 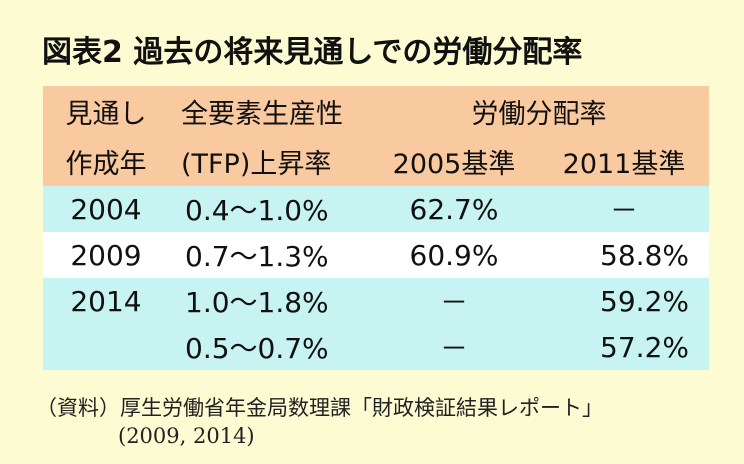 I want to click on header-row-1: 見通し 全要素生産性 労働分配率, so click(x=376, y=111).